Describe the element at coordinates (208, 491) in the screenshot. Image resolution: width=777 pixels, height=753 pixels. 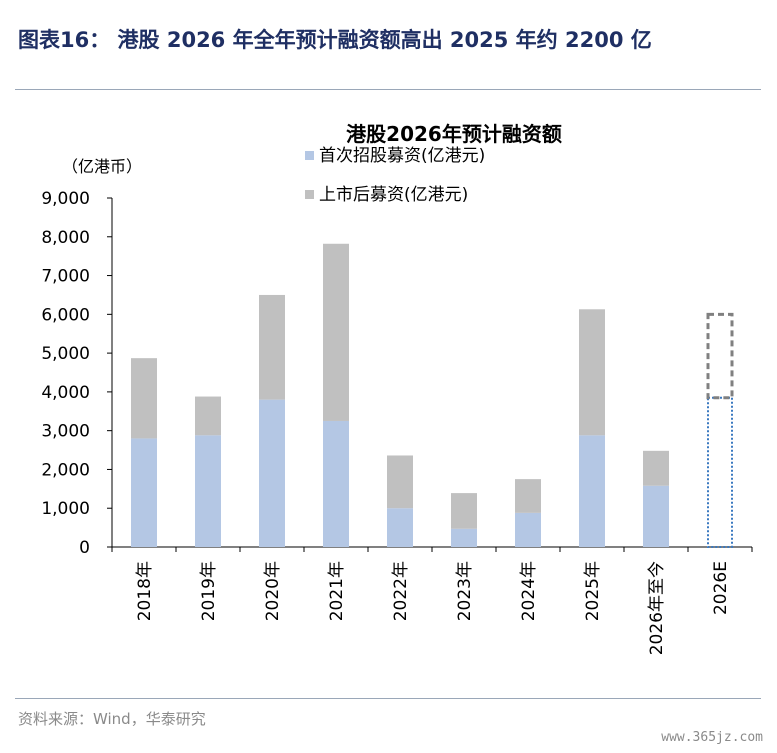
I see `bar-2019年-s1` at that location.